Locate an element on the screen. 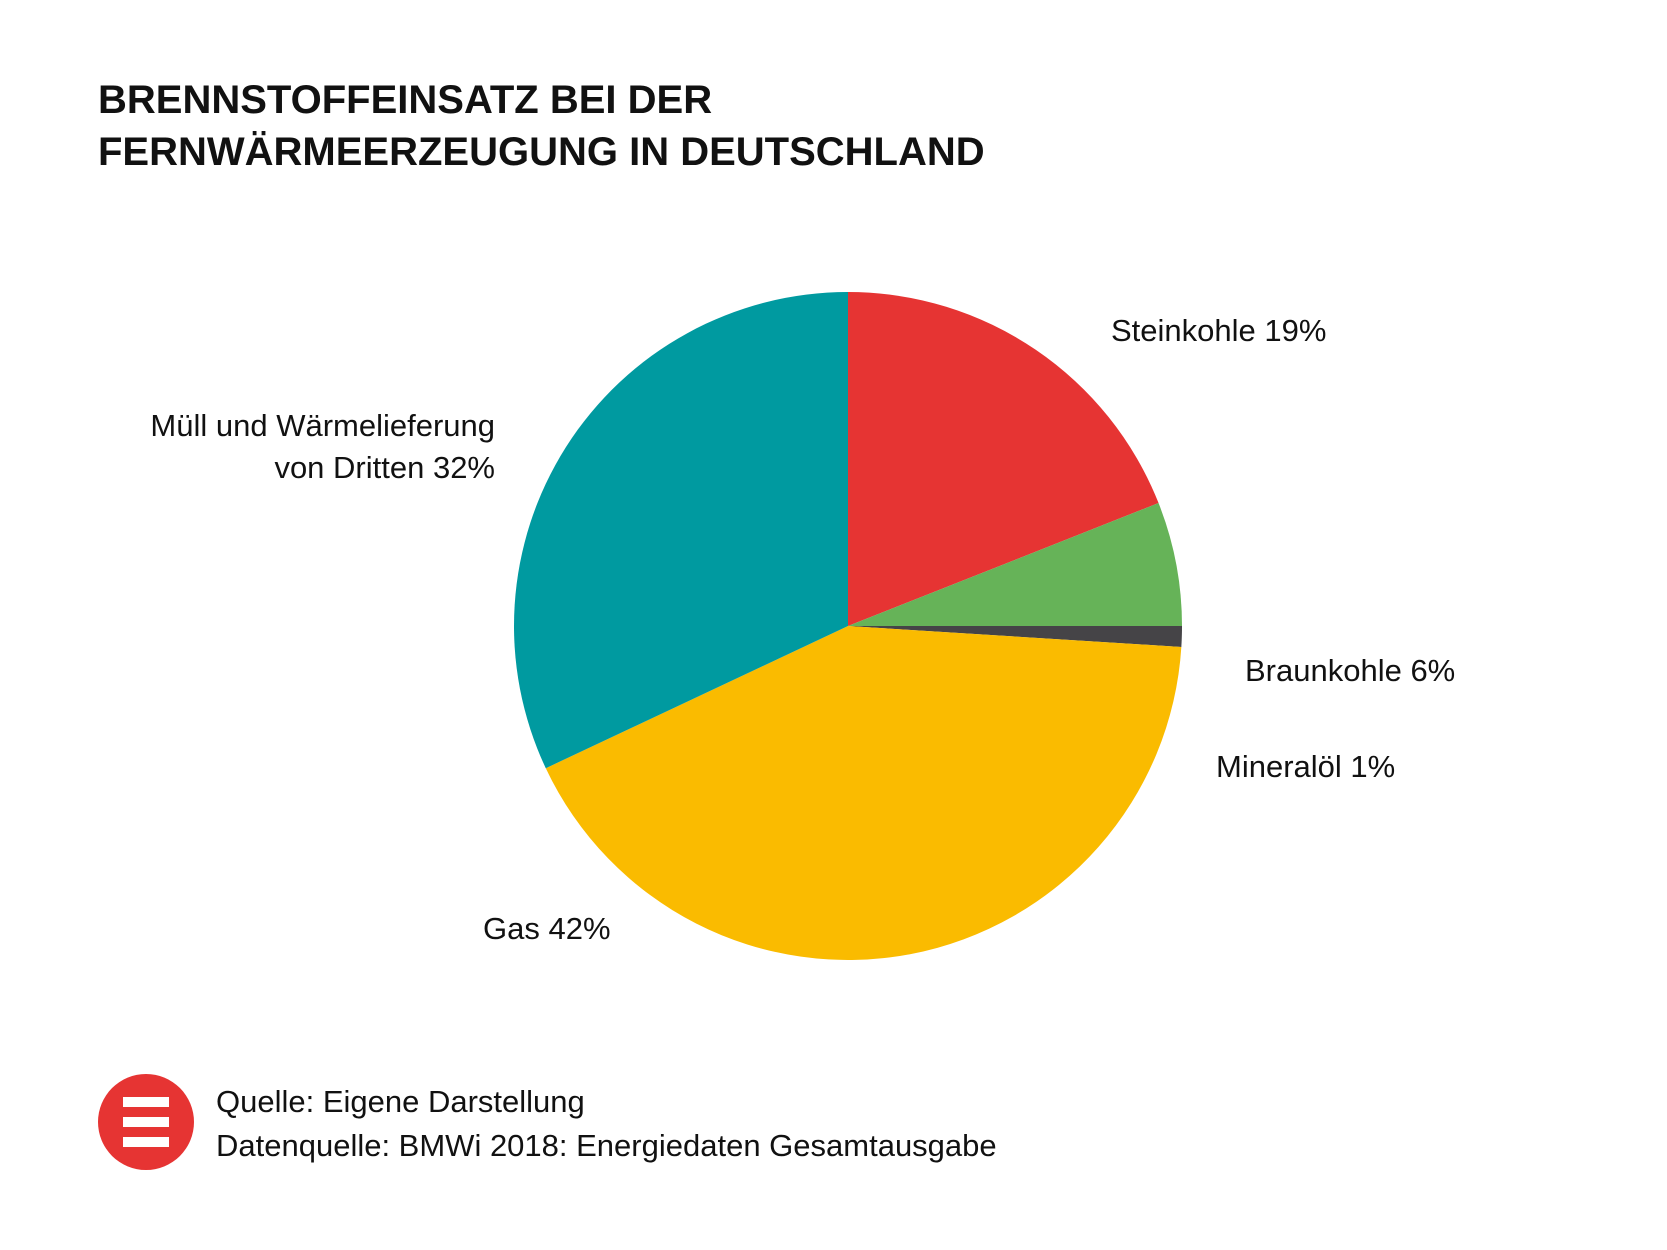 The height and width of the screenshot is (1250, 1667). pie-slice-gas is located at coordinates (863, 793).